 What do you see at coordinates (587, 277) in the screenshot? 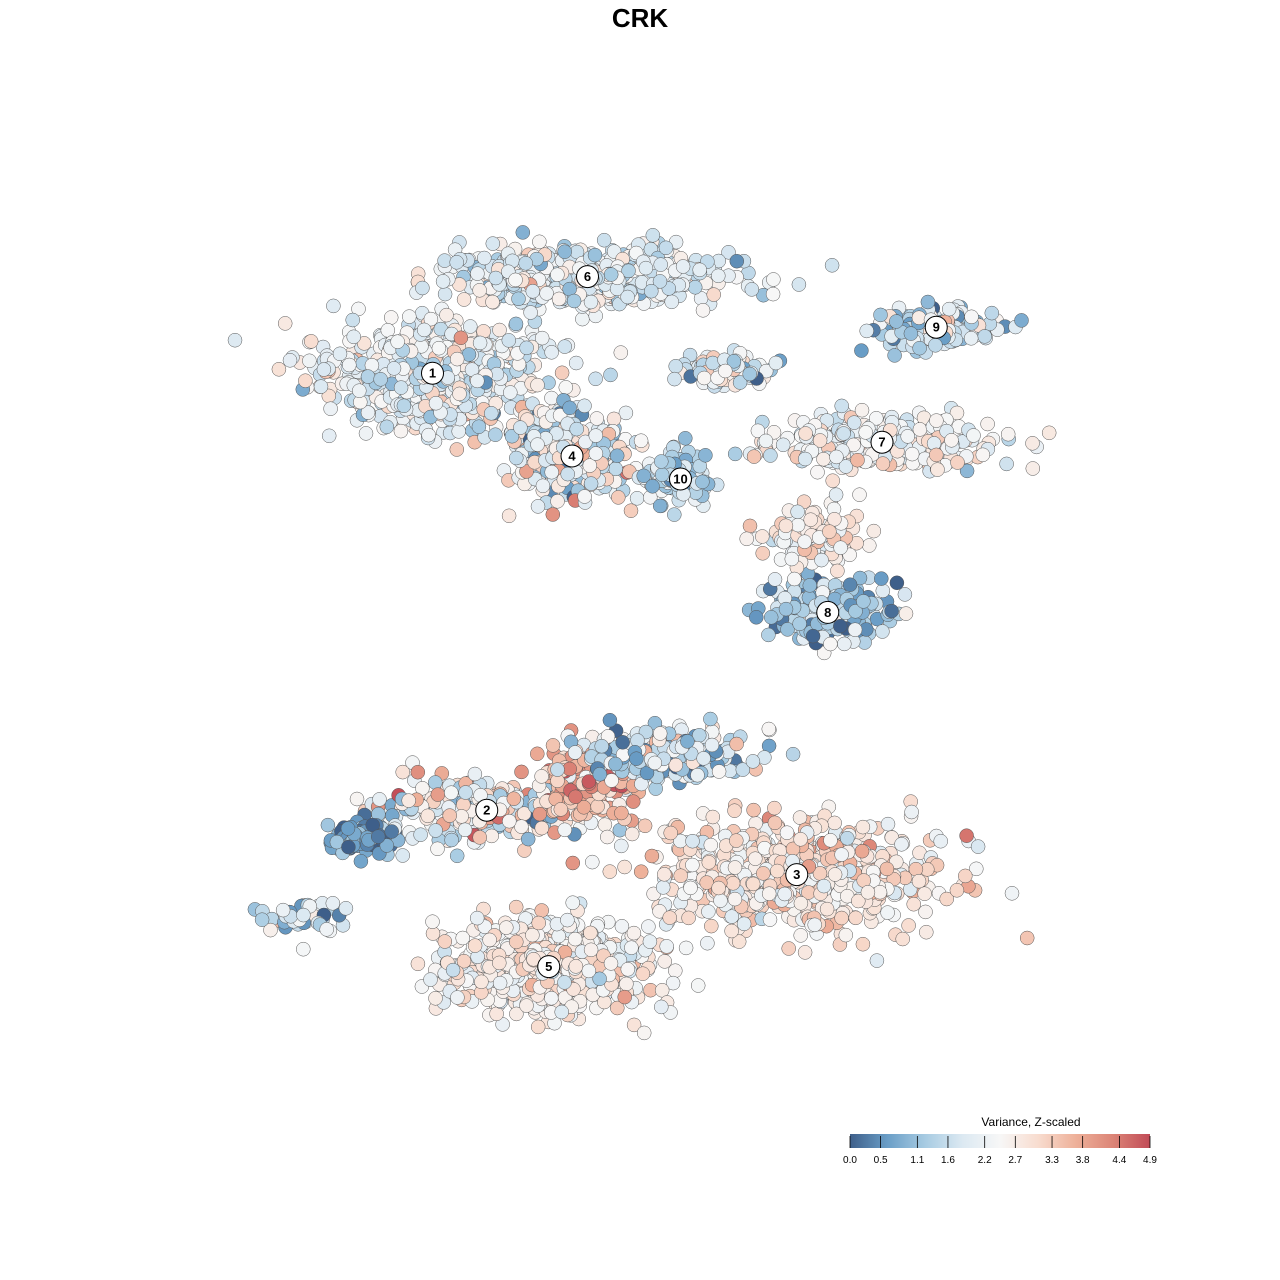
I see `cluster-label-6: 6` at bounding box center [587, 277].